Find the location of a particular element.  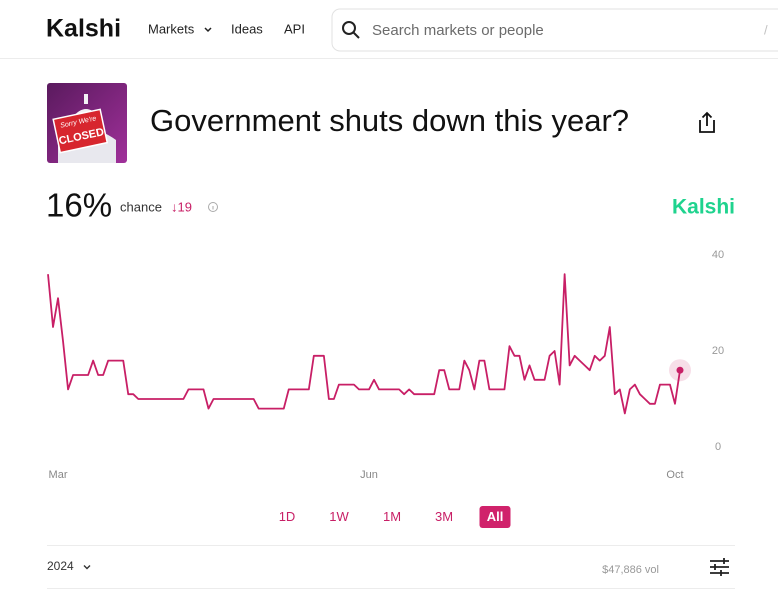

range-button: 1D is located at coordinates (287, 516).